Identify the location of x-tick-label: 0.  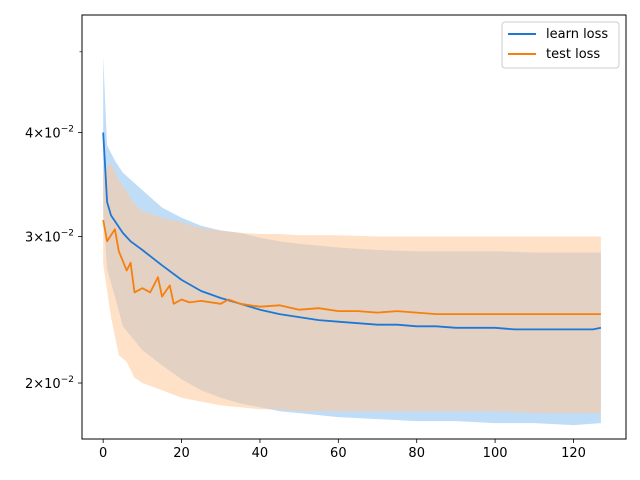
(103, 453).